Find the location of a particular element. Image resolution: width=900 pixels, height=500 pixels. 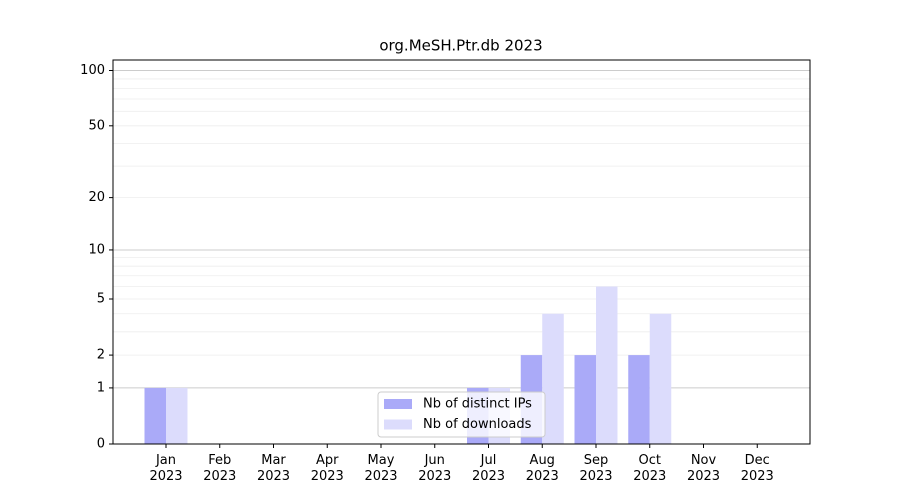

y-tick-label: 100 is located at coordinates (92, 70).